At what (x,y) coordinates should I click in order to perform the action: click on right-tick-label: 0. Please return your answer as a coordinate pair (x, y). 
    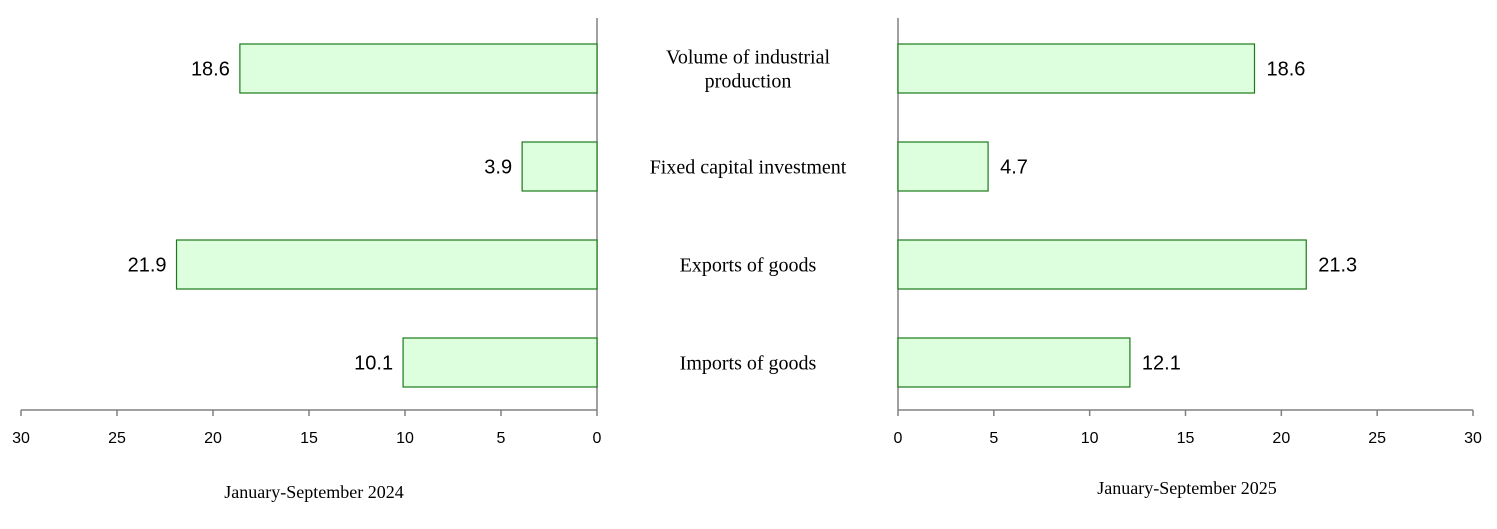
    Looking at the image, I should click on (898, 438).